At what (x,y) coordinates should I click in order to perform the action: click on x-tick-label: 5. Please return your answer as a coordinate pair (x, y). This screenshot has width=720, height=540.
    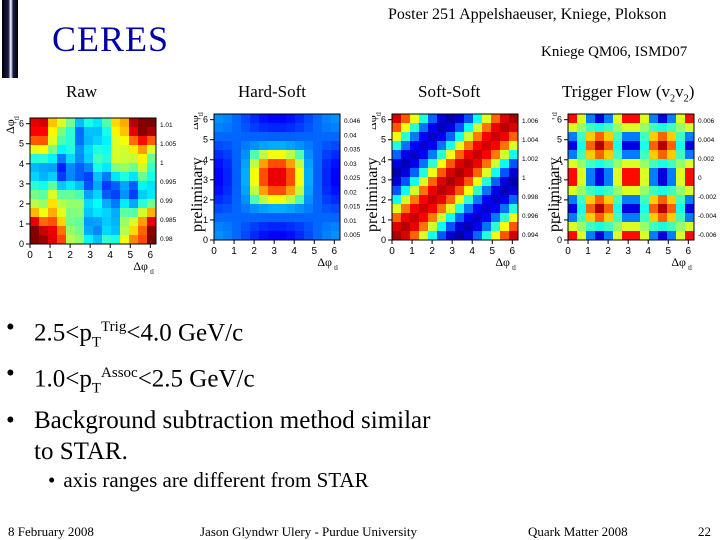
    Looking at the image, I should click on (668, 251).